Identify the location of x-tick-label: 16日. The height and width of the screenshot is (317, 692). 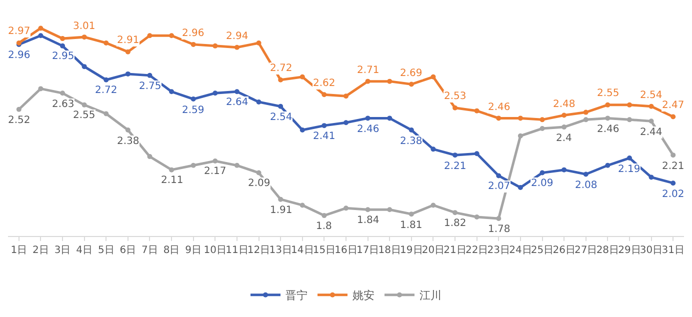
(346, 250).